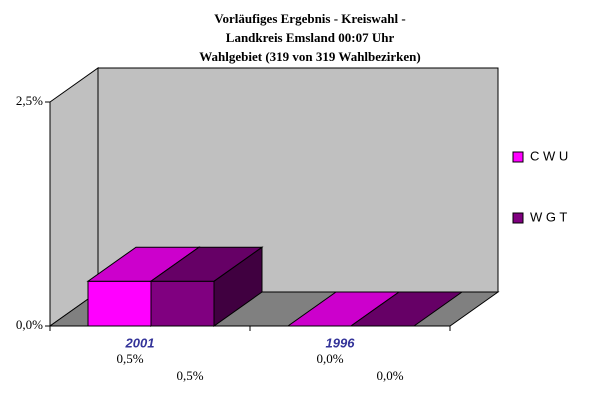  What do you see at coordinates (140, 342) in the screenshot?
I see `x-tick-label: 2001` at bounding box center [140, 342].